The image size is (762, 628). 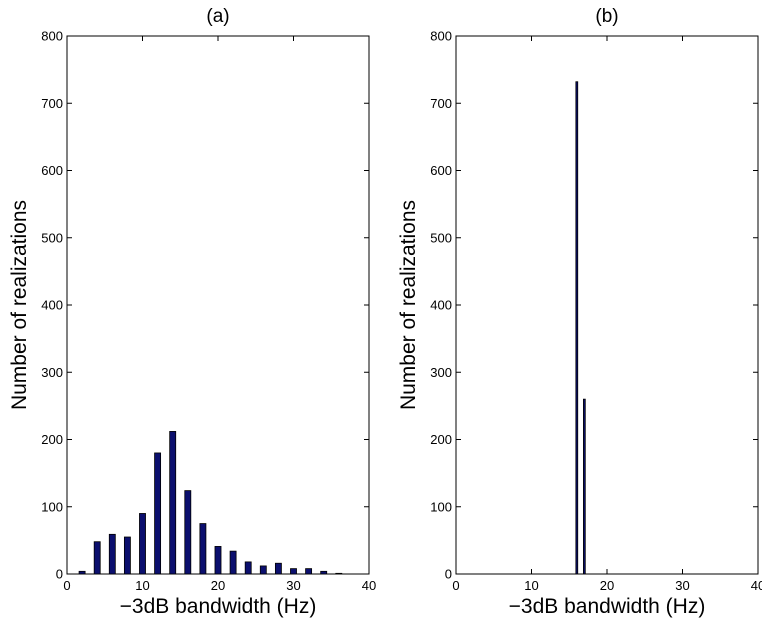 What do you see at coordinates (408, 305) in the screenshot?
I see `y-axis-label-b: Number of realizations` at bounding box center [408, 305].